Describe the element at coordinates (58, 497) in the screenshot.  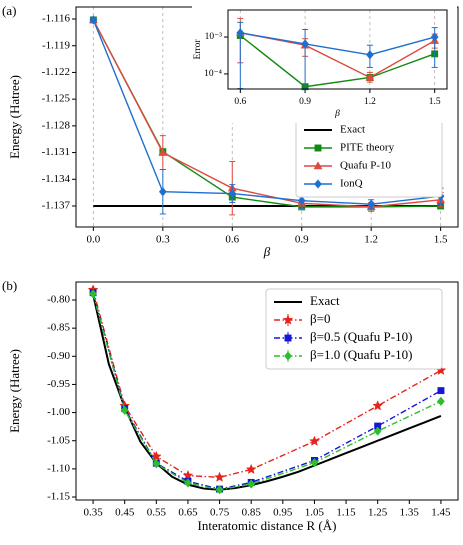
I see `y-tick-label: -1.15` at that location.